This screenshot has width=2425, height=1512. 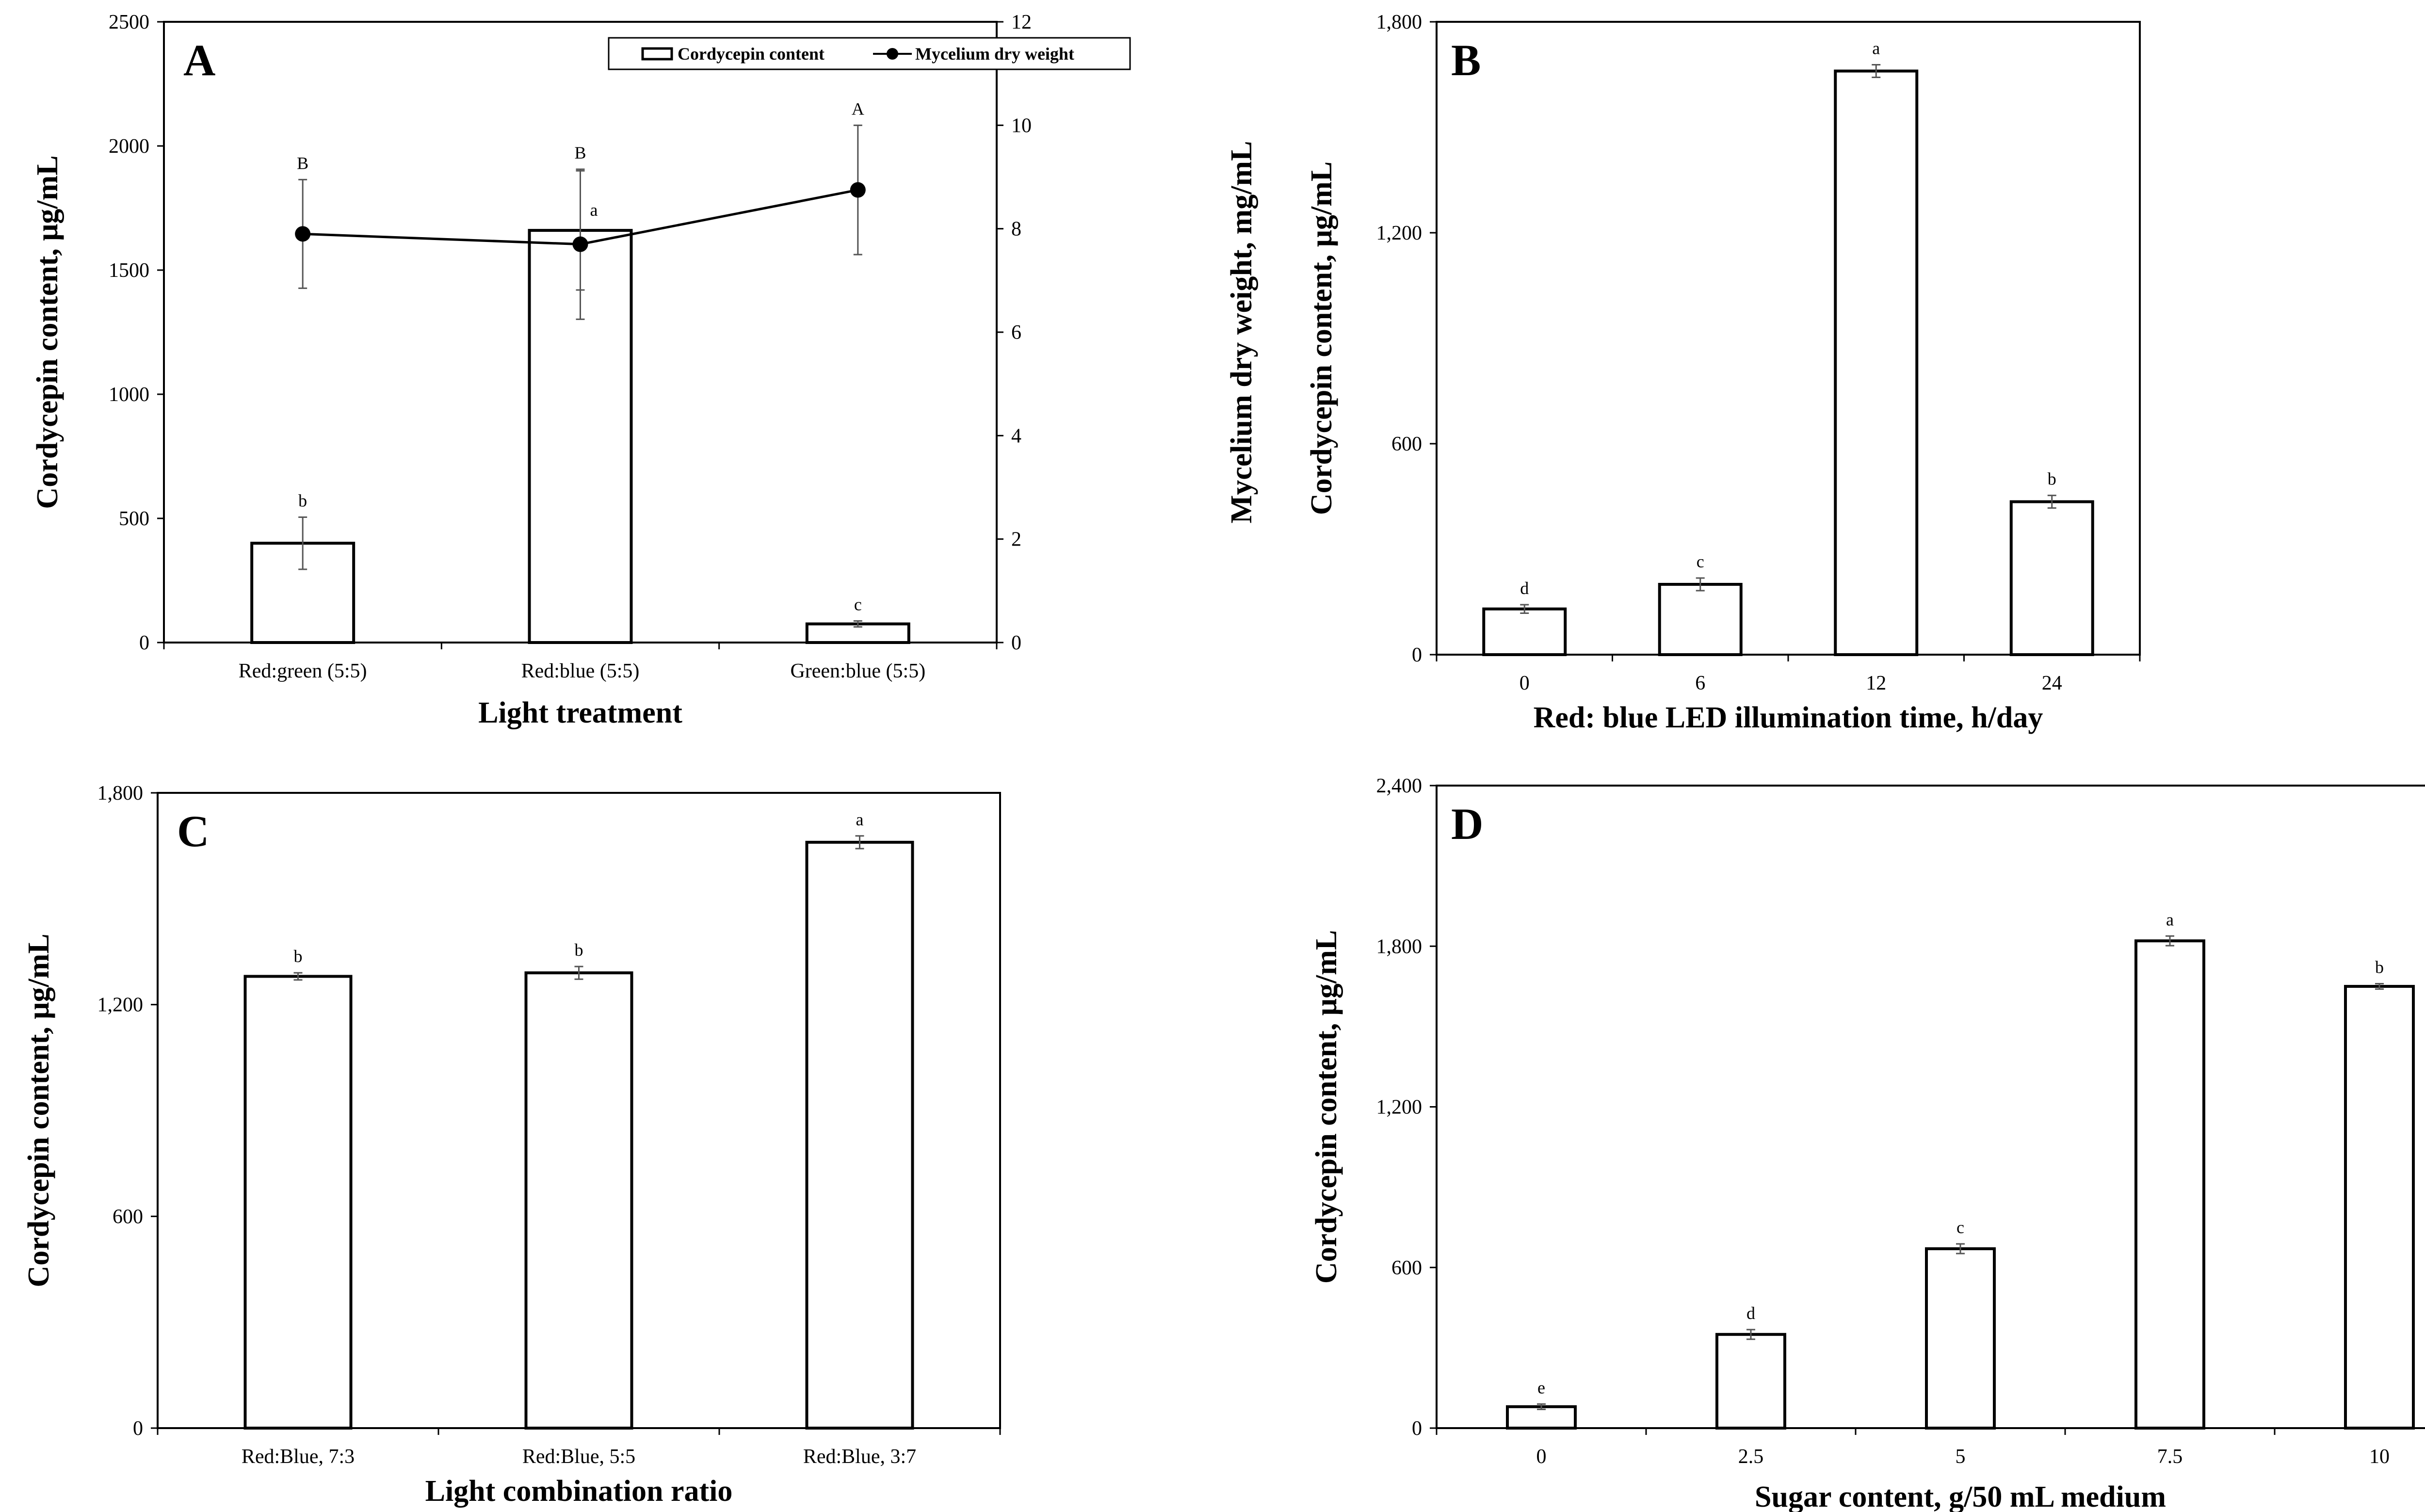 What do you see at coordinates (1876, 683) in the screenshot?
I see `x-tick-label: 12` at bounding box center [1876, 683].